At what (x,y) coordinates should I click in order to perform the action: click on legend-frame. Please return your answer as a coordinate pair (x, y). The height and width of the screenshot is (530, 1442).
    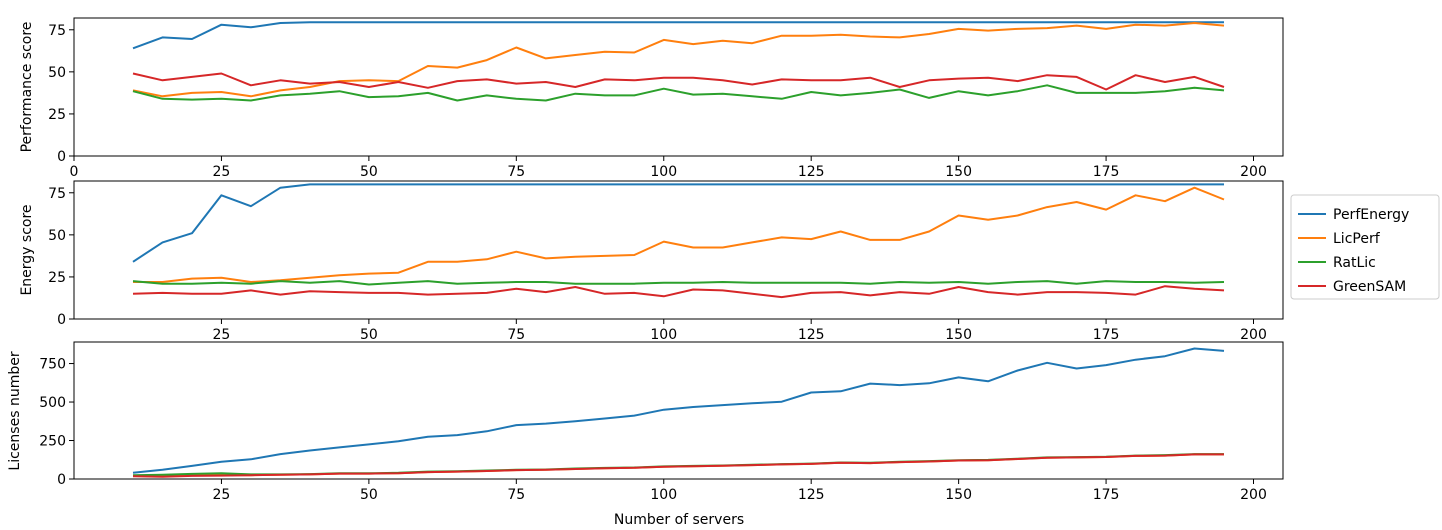
    Looking at the image, I should click on (1365, 247).